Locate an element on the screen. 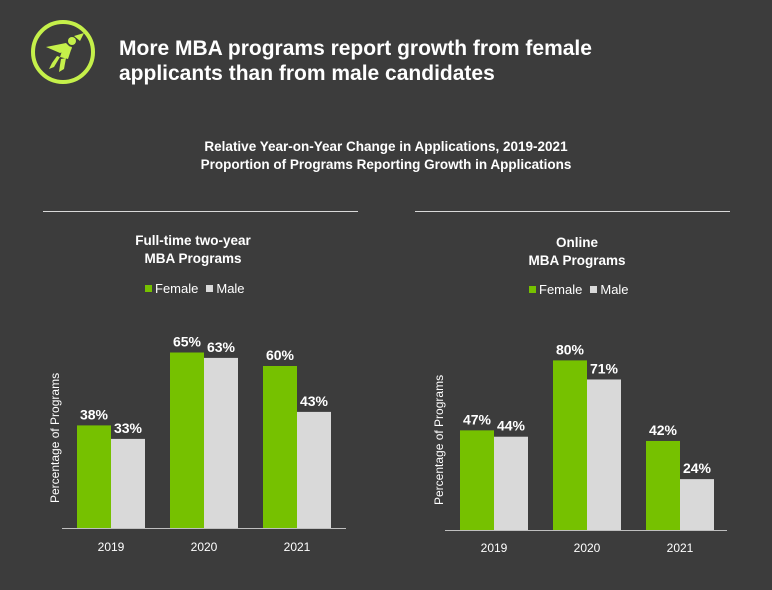 The image size is (772, 590). chart-1: 38% 33% 2019 65% 63% 2020 60% 43% 2021 is located at coordinates (204, 444).